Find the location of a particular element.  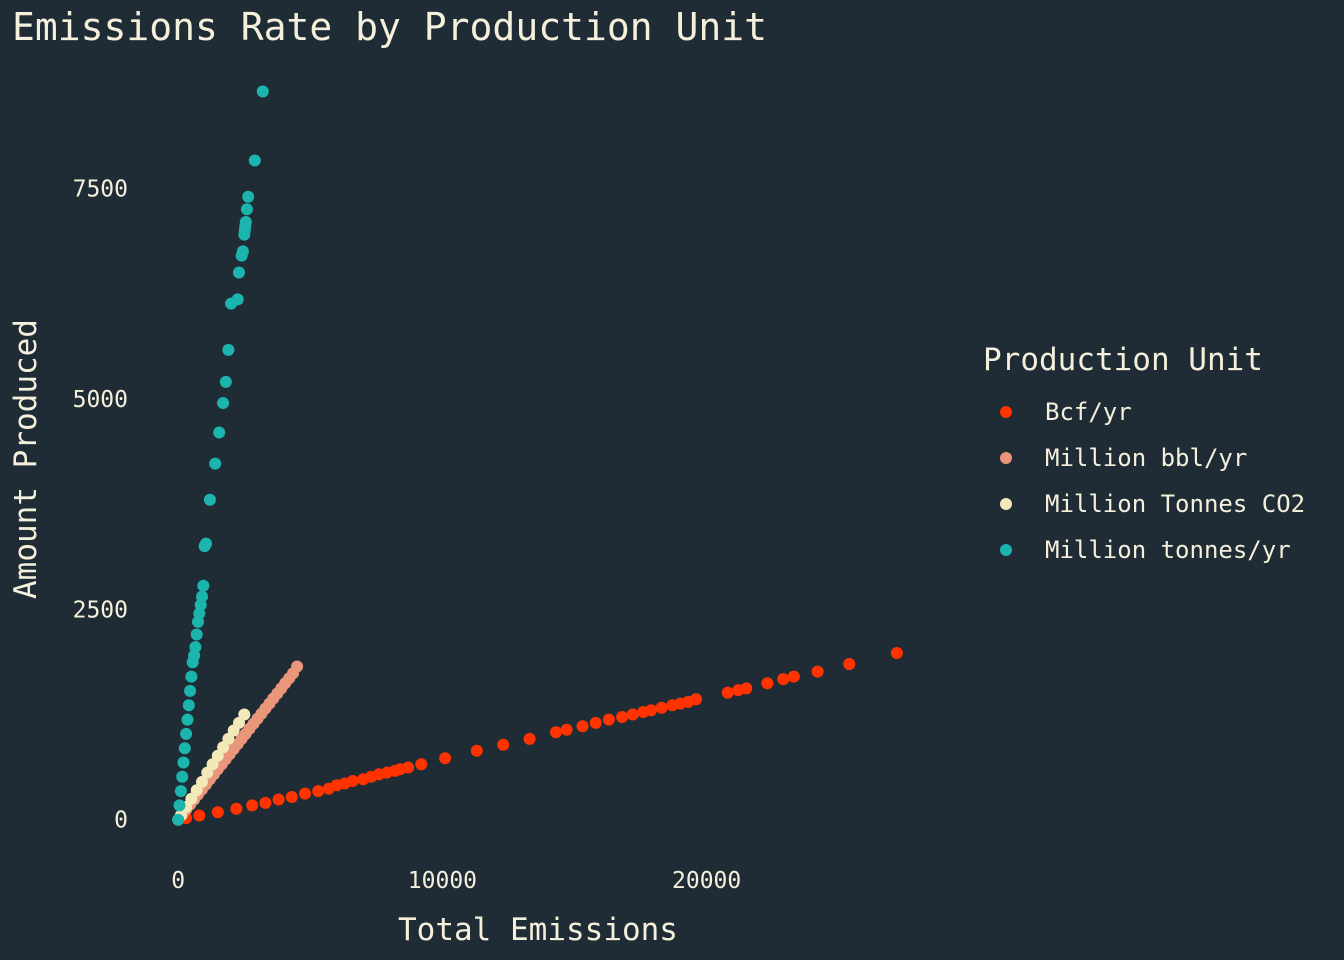

y-tick-label: 5000 is located at coordinates (100, 400).